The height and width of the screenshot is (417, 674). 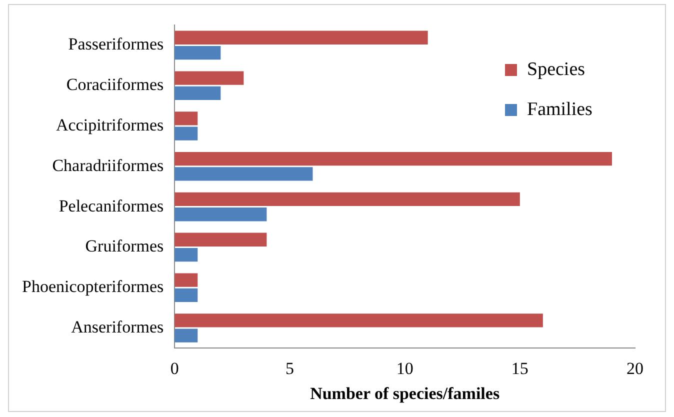 I want to click on y-tick-label: Charadriiformes, so click(x=108, y=165).